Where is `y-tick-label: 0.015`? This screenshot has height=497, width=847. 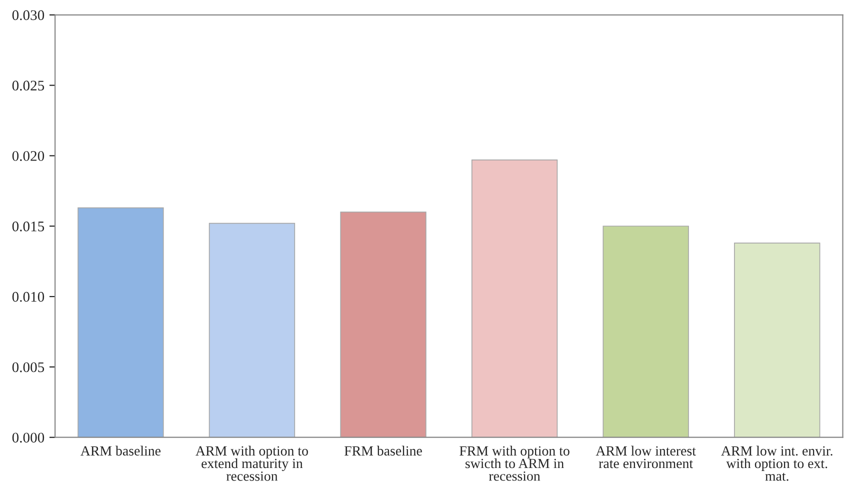
y-tick-label: 0.015 is located at coordinates (28, 226).